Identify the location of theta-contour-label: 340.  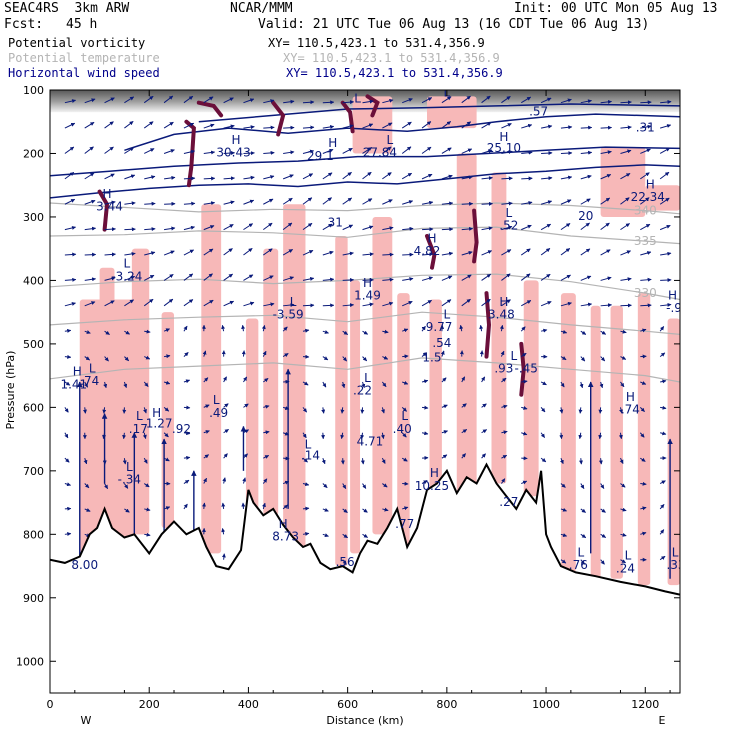
(645, 211).